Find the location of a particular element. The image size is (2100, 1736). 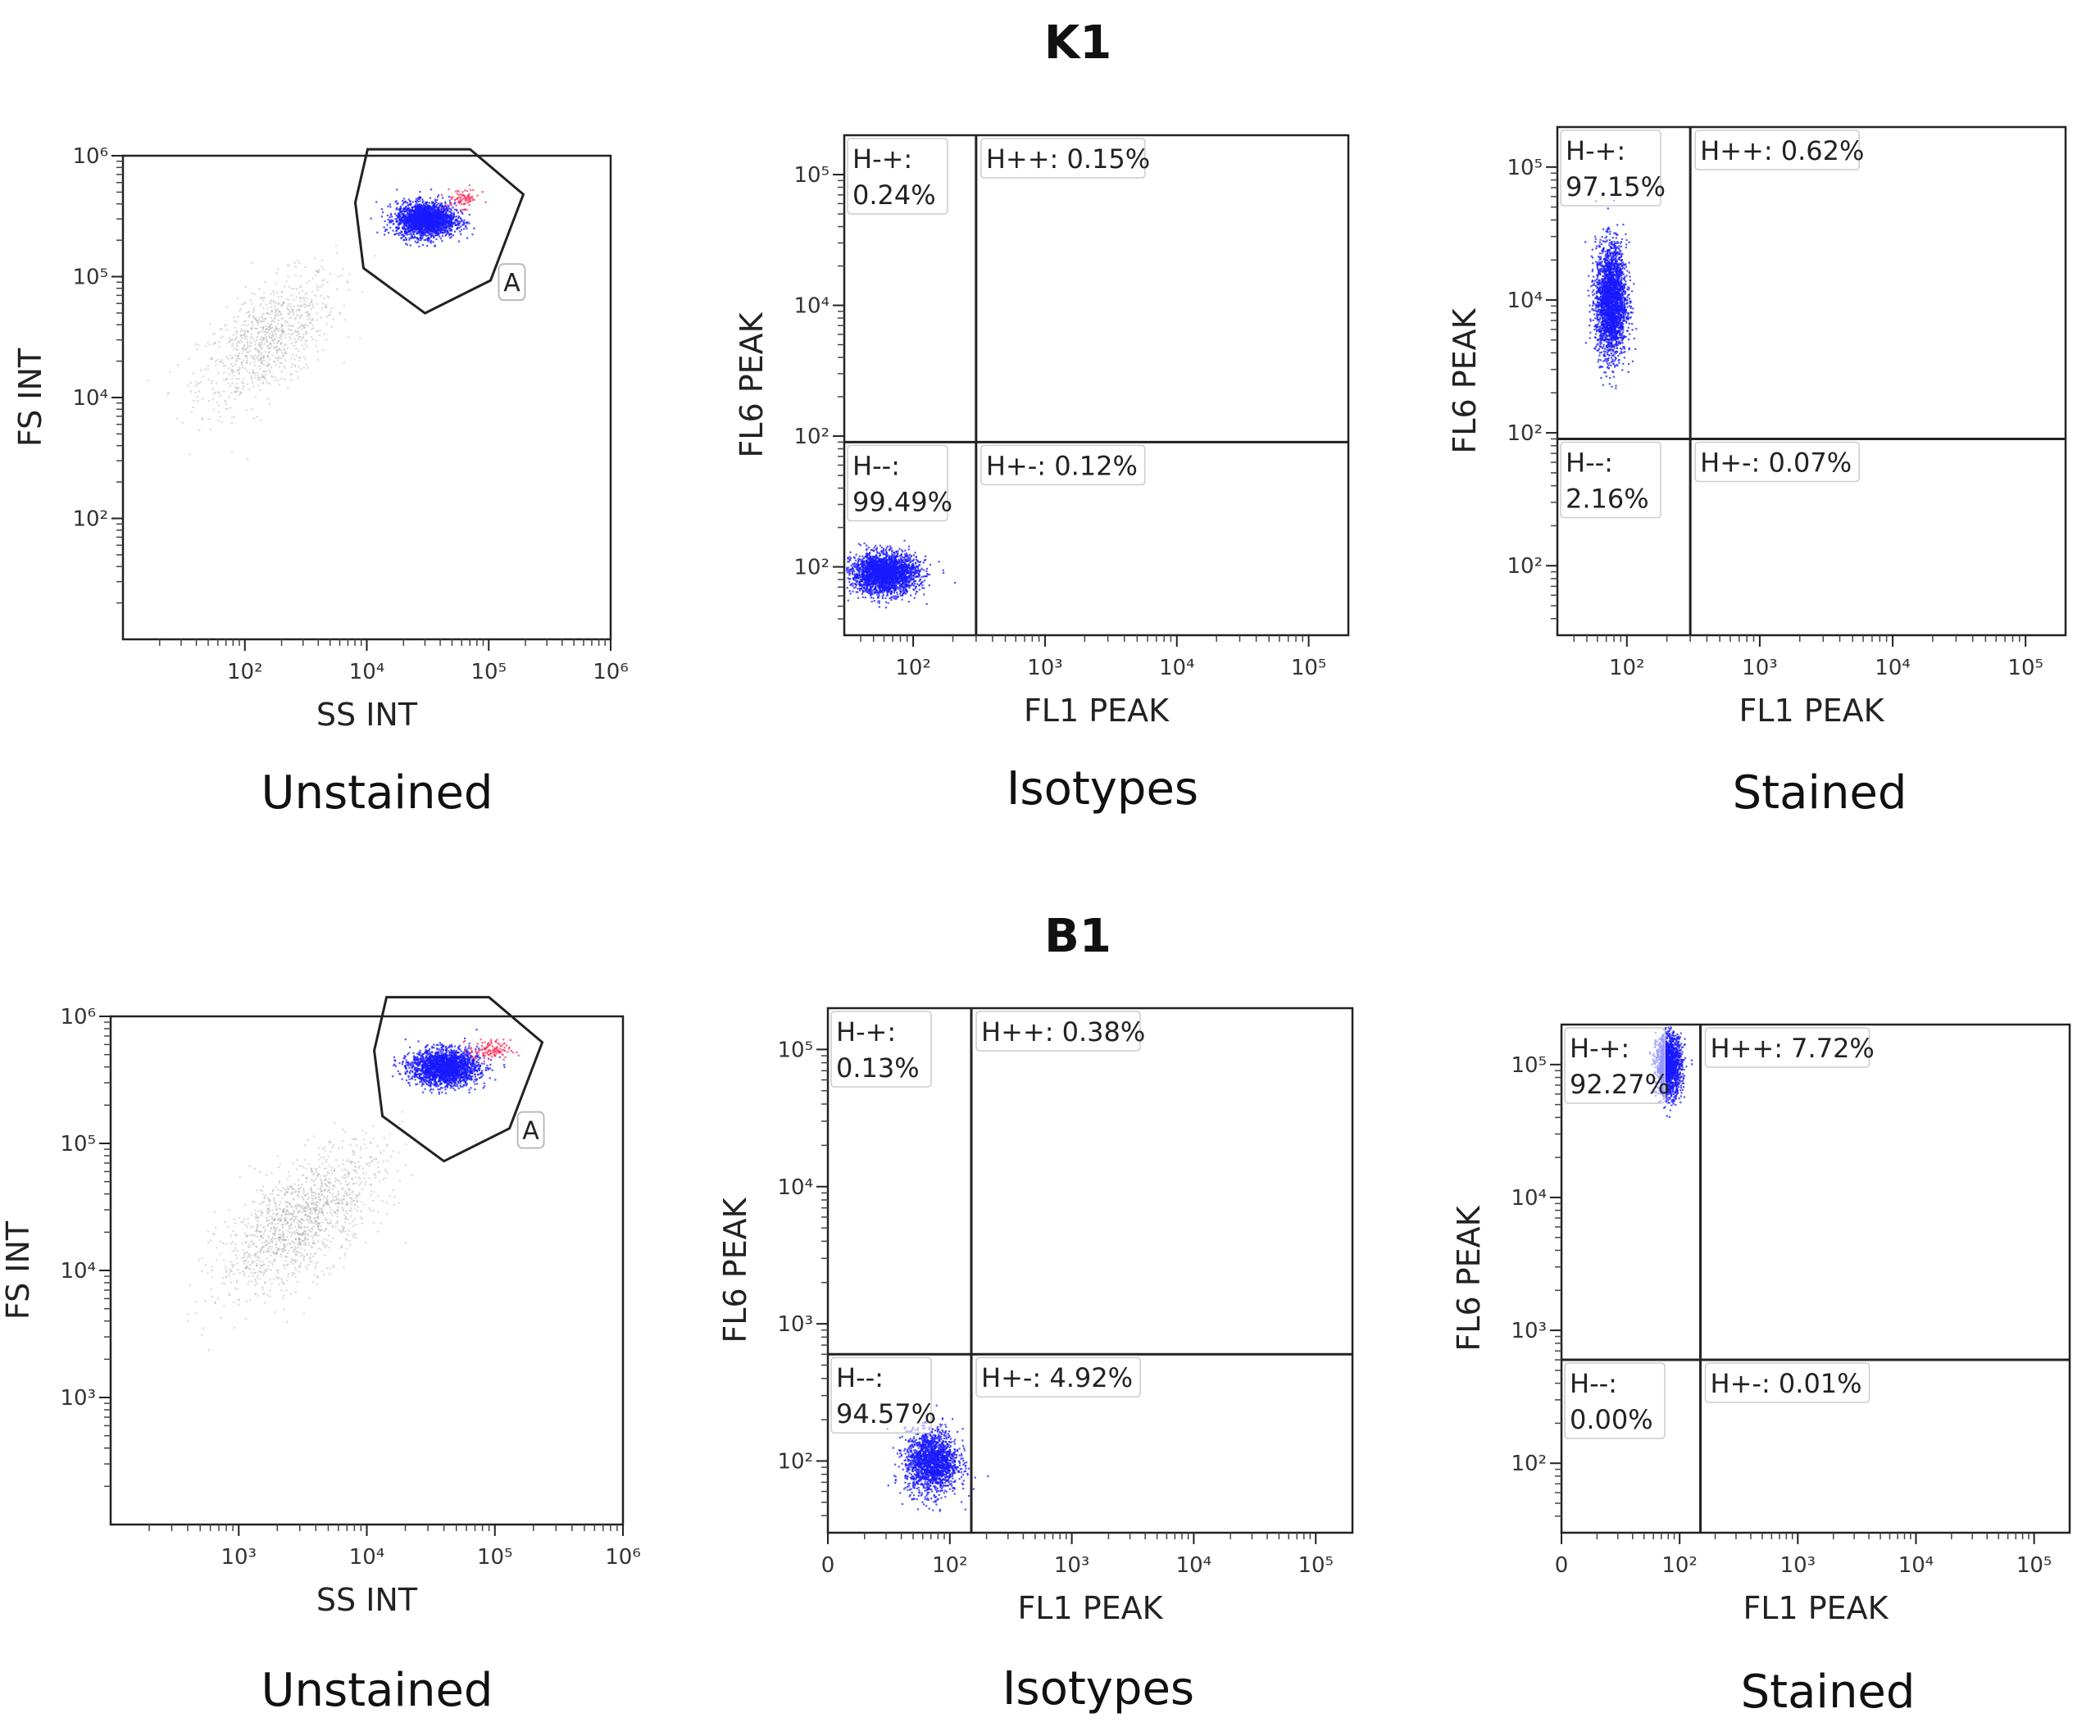

x-axis-label: SS INT is located at coordinates (367, 715).